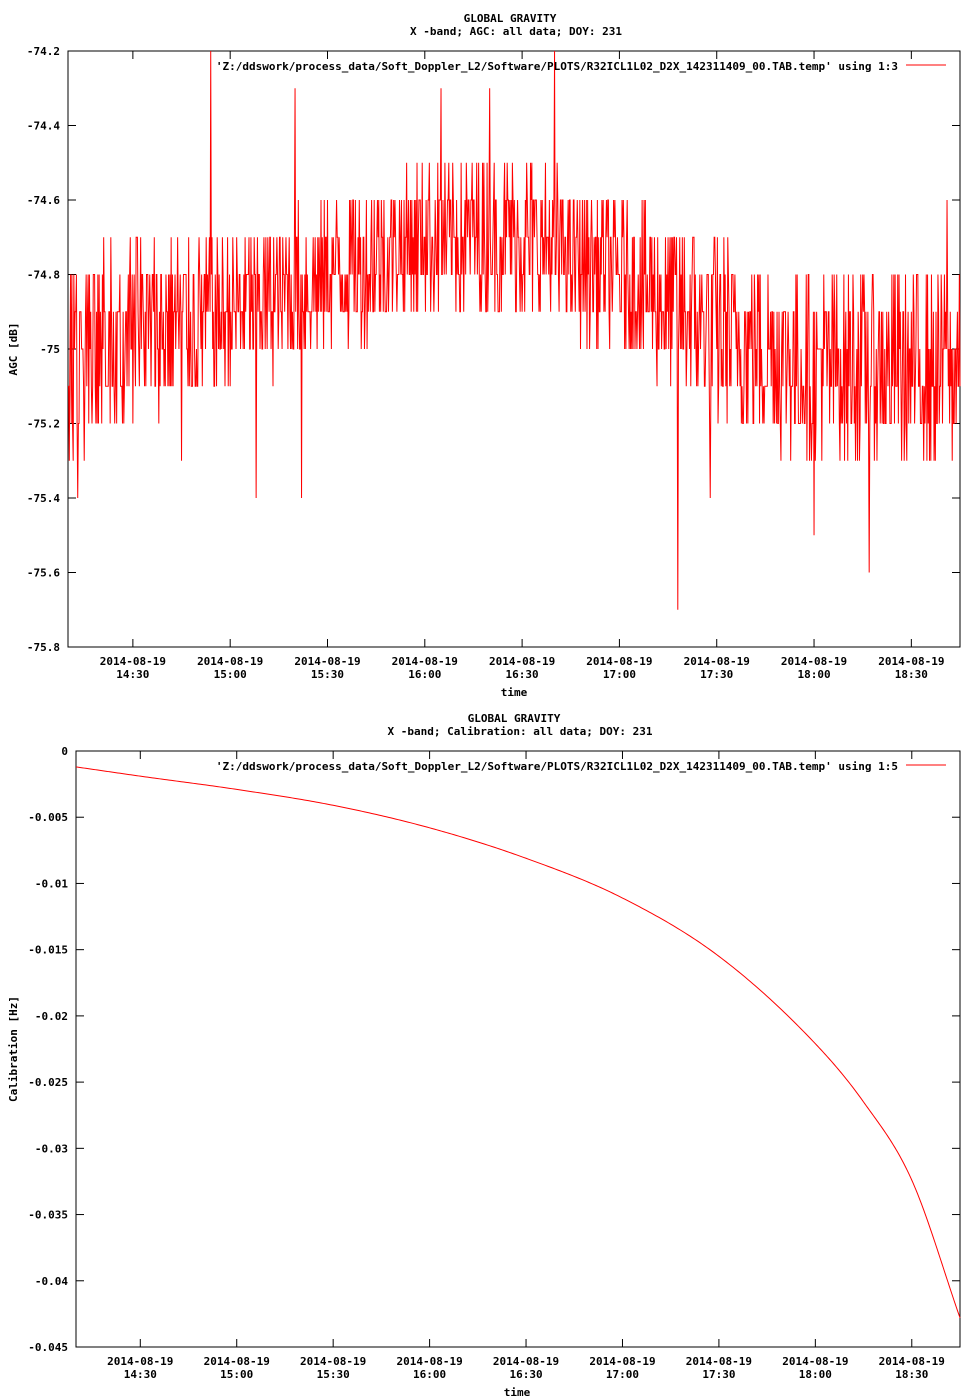  What do you see at coordinates (522, 674) in the screenshot?
I see `agc-x-tick-time: 16:30` at bounding box center [522, 674].